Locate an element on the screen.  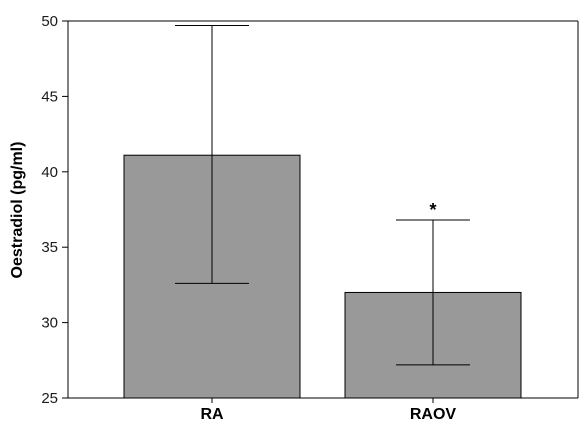
y-axis-title: Oestradiol (pg/ml) is located at coordinates (17, 210).